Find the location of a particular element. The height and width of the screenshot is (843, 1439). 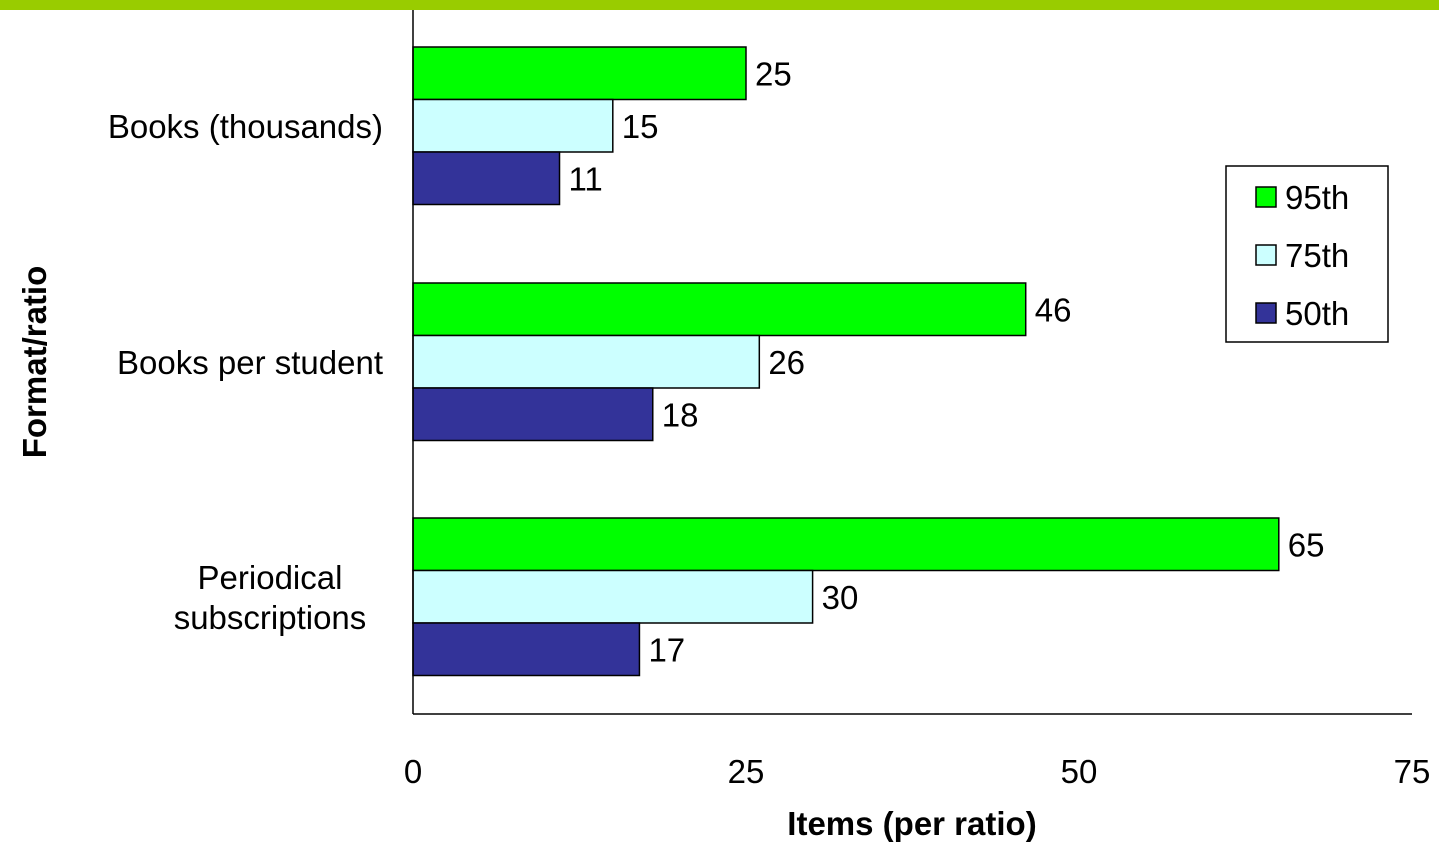

top-accent-band is located at coordinates (719, 5).